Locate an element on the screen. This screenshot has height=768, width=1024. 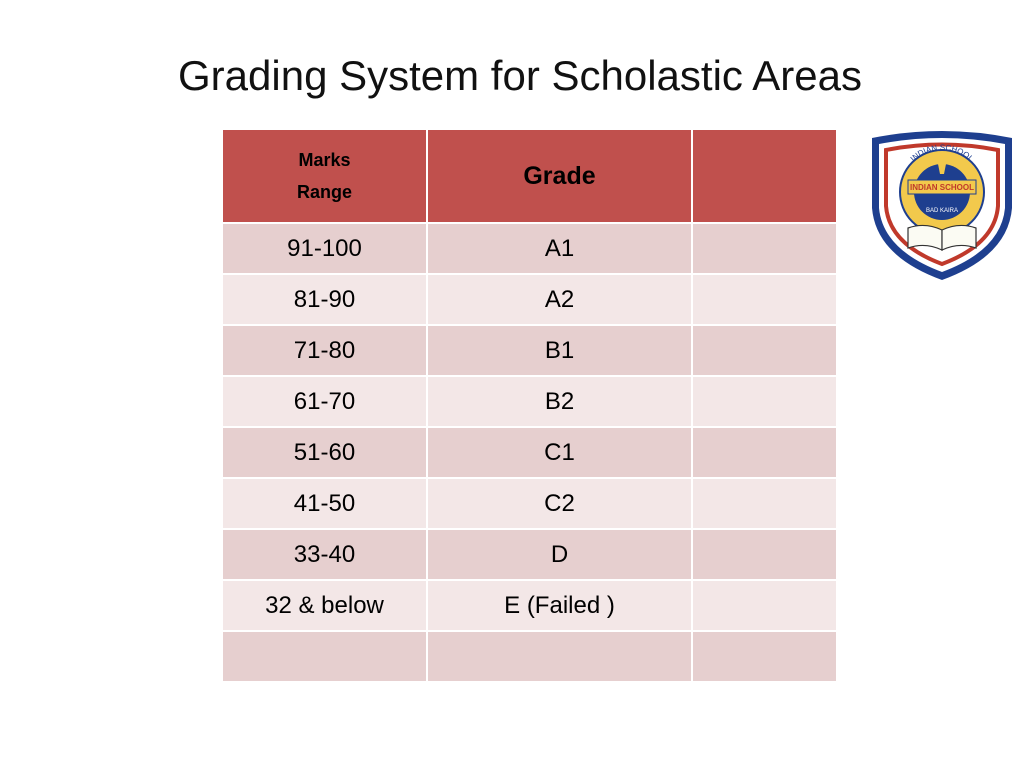
marks-range-cell: 41-50 is located at coordinates (324, 503).